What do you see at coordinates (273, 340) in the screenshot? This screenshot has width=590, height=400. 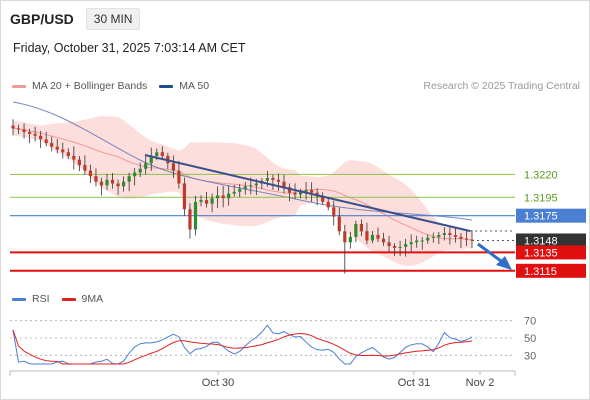 I see `rsi-panel: 70 50 30` at bounding box center [273, 340].